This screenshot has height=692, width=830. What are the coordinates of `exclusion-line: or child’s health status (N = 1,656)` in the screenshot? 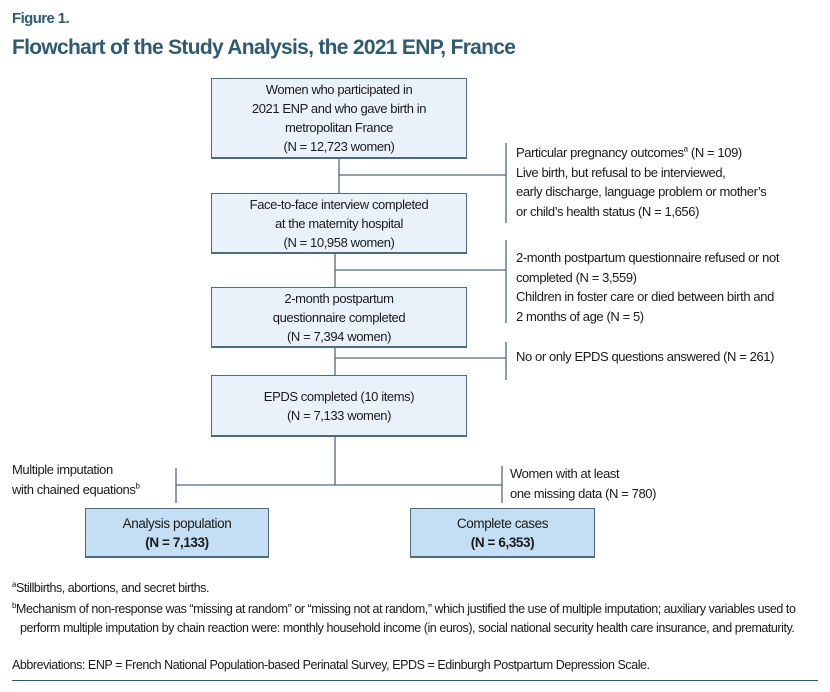 It's located at (607, 211).